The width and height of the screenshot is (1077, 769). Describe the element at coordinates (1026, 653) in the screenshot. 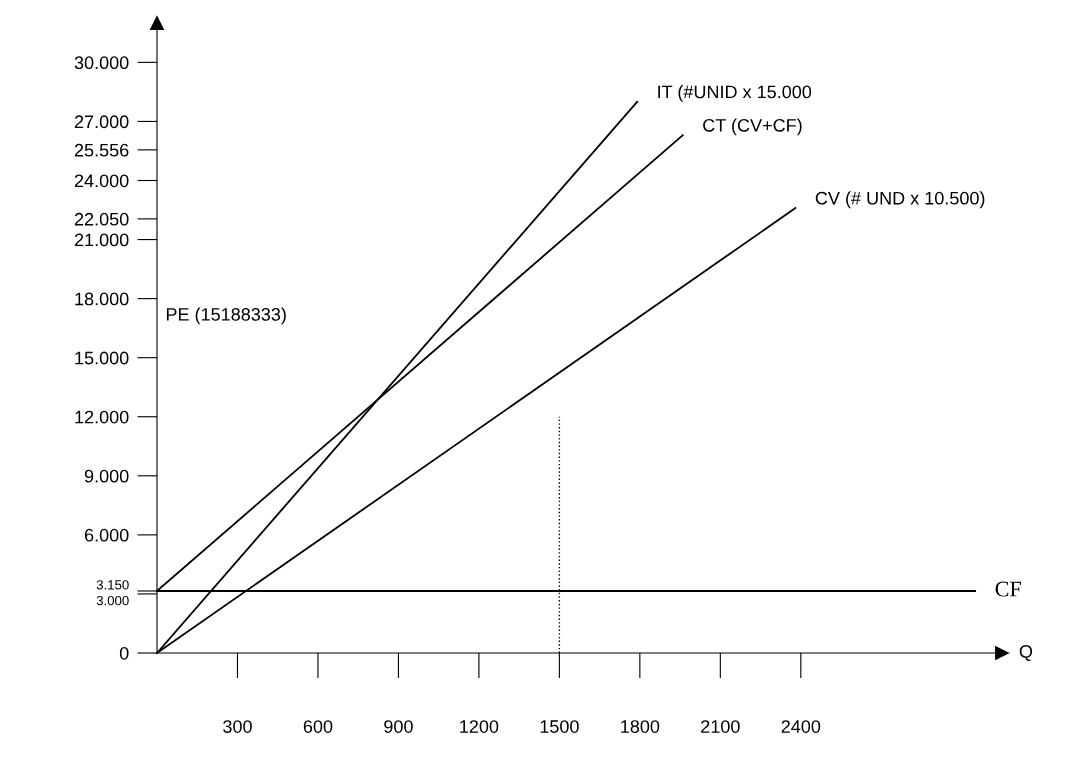

I see `x-axis-title: Q` at that location.